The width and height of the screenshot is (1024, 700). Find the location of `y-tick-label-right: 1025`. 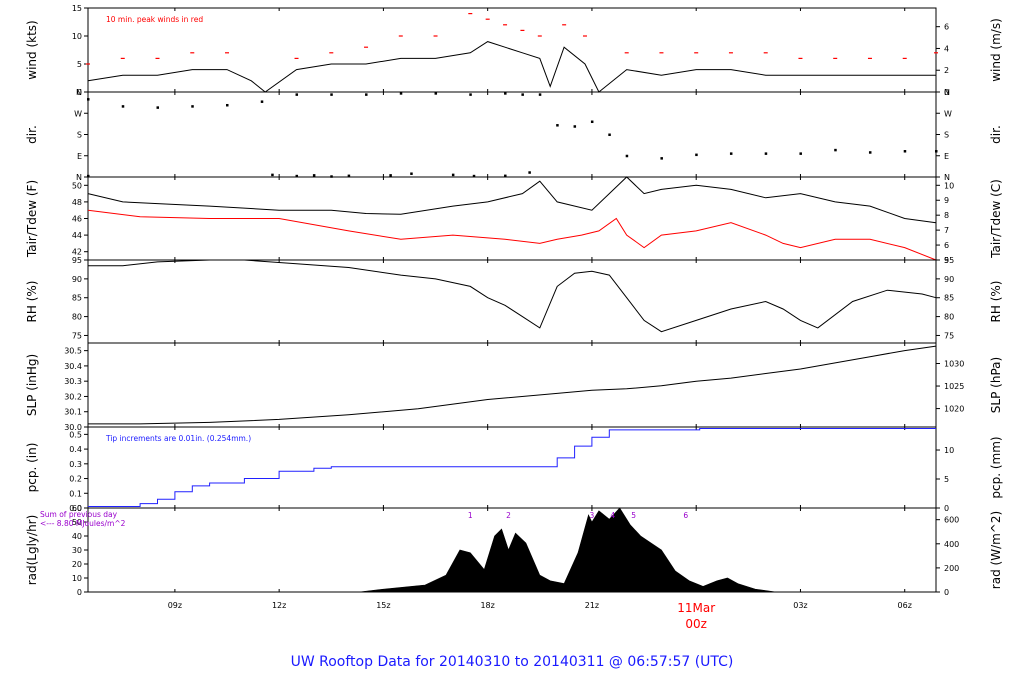

y-tick-label-right: 1025 is located at coordinates (954, 386).